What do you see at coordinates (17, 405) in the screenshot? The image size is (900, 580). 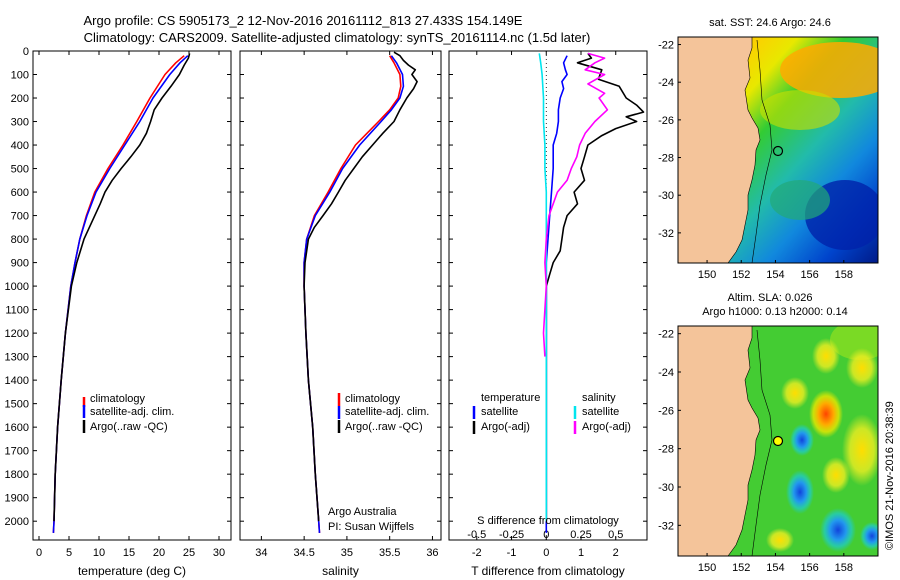 I see `y-tick-label: 1500` at bounding box center [17, 405].